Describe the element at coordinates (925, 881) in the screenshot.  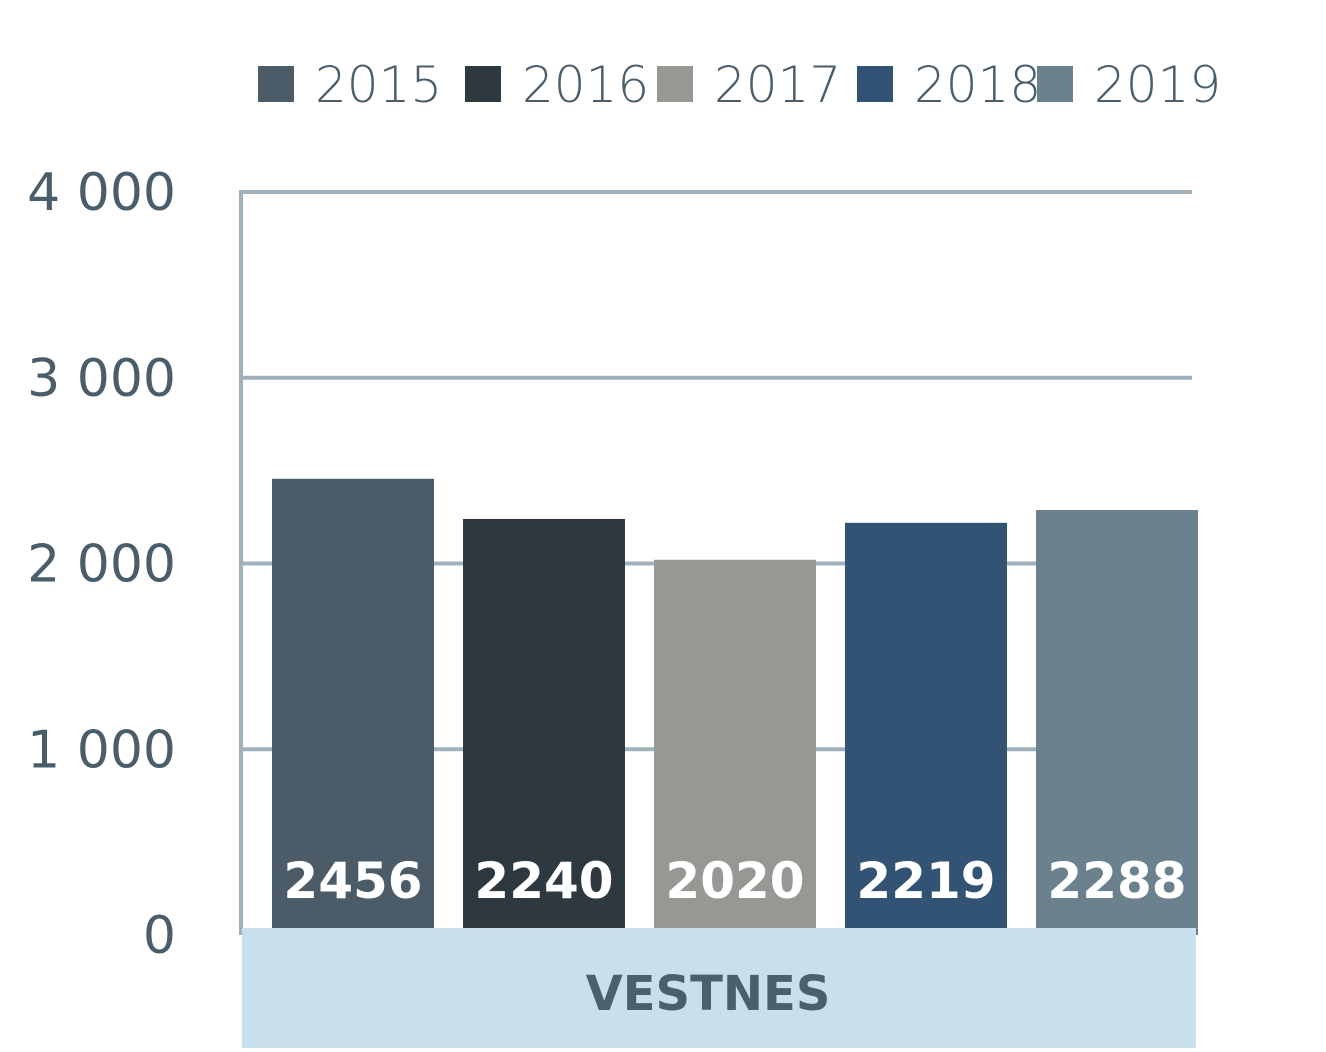
I see `bar-value-label: 2219` at that location.